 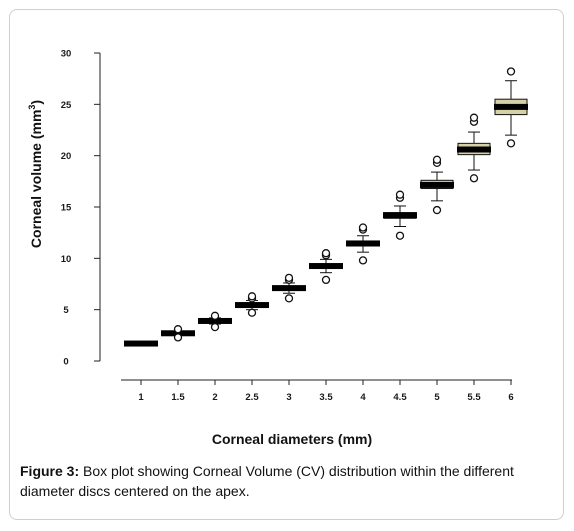 What do you see at coordinates (178, 397) in the screenshot?
I see `x-tick-label: 1.5` at bounding box center [178, 397].